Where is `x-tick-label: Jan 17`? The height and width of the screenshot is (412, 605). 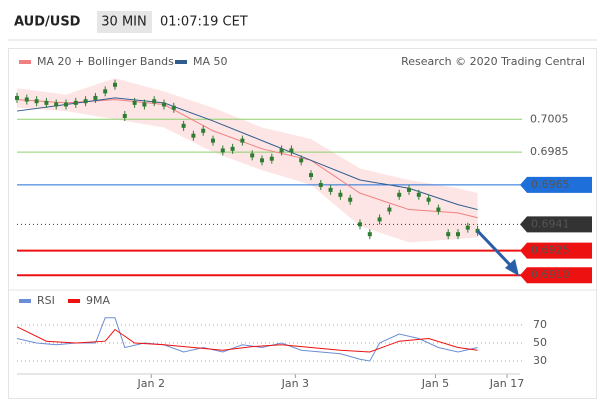 x-tick-label: Jan 17 is located at coordinates (506, 383).